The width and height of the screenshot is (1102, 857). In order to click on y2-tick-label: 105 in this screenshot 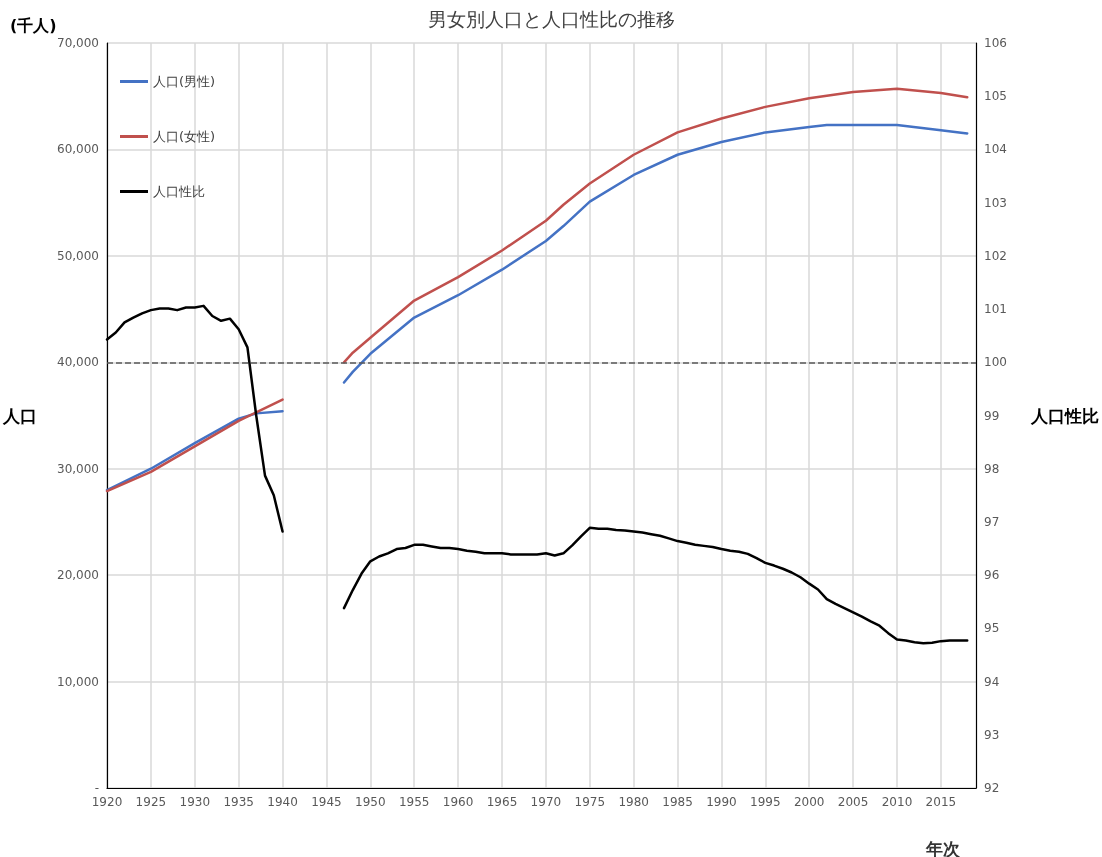, I will do `click(995, 96)`.